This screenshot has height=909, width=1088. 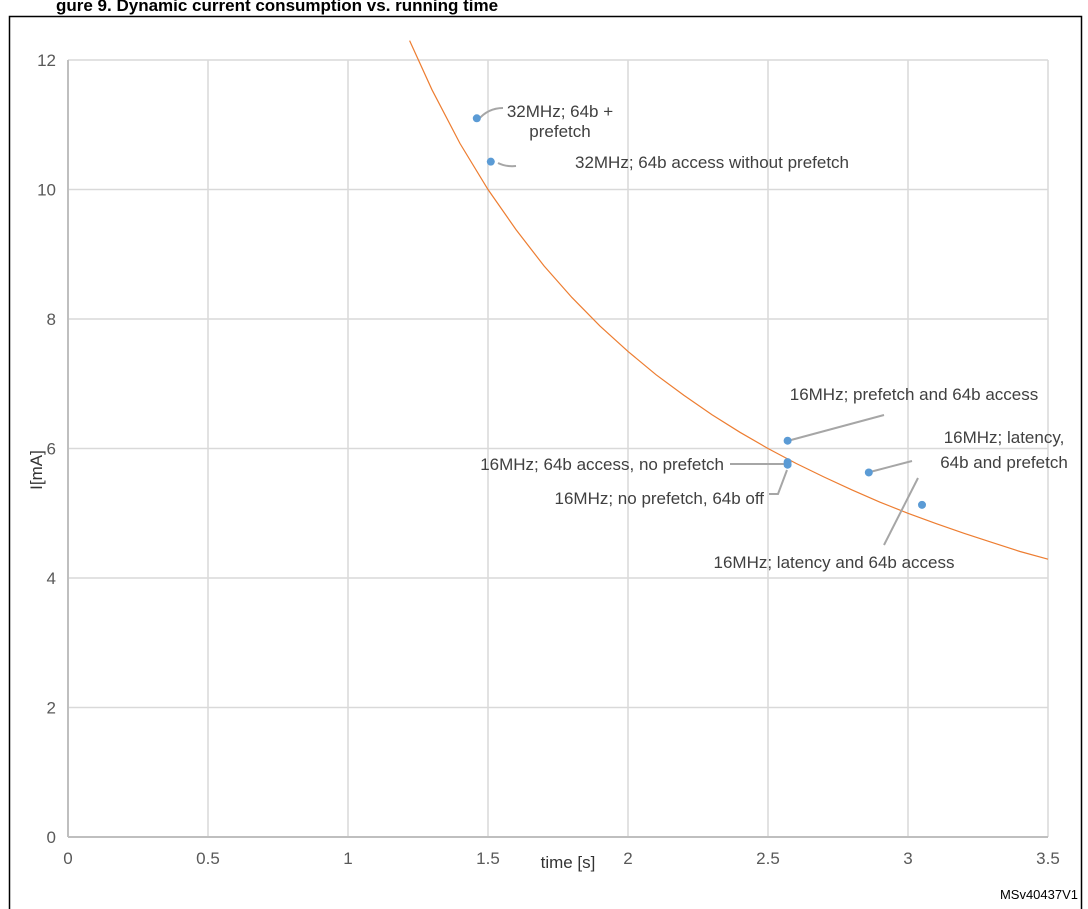 I want to click on x-axis-title: time [s], so click(x=568, y=862).